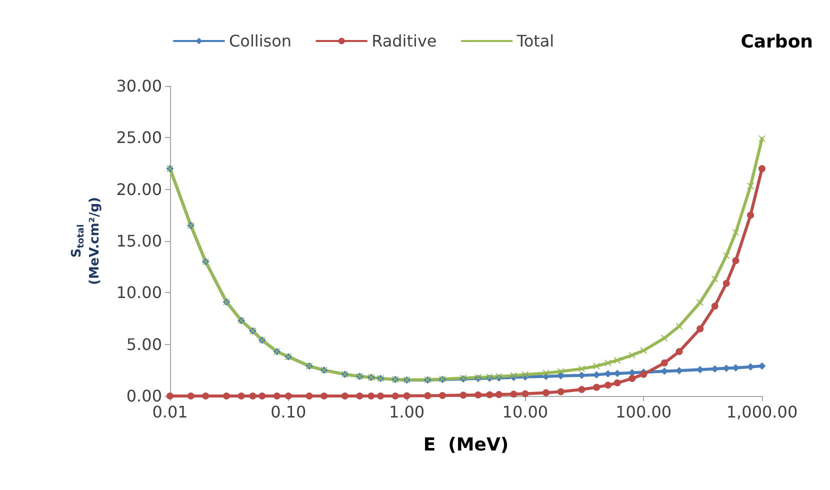 The image size is (830, 490). Describe the element at coordinates (139, 241) in the screenshot. I see `y-tick-label: 15.00` at that location.